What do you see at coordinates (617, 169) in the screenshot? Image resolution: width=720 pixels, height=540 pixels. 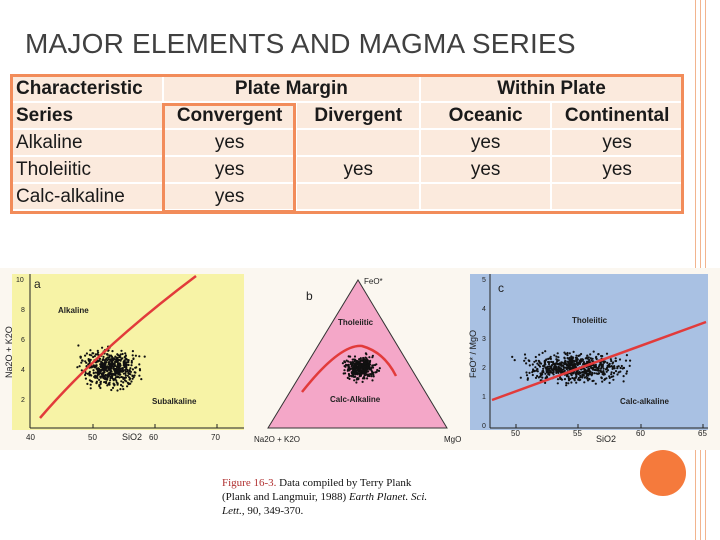 I see `cell-continental: yes` at bounding box center [617, 169].